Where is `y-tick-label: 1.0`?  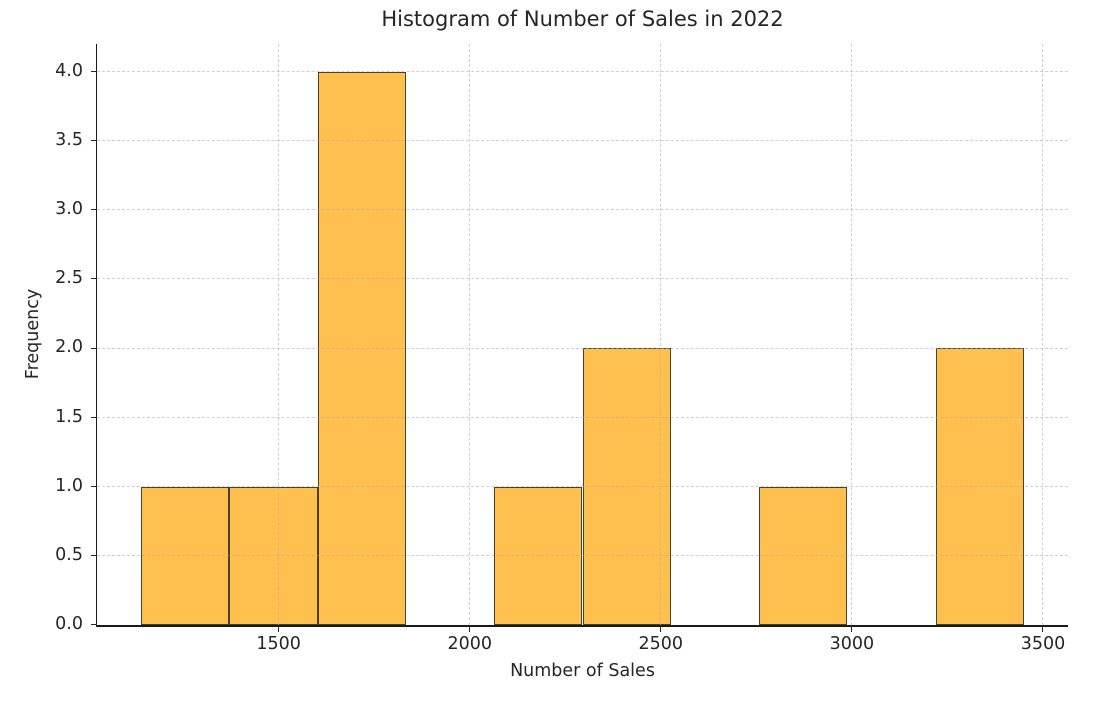
y-tick-label: 1.0 is located at coordinates (69, 485).